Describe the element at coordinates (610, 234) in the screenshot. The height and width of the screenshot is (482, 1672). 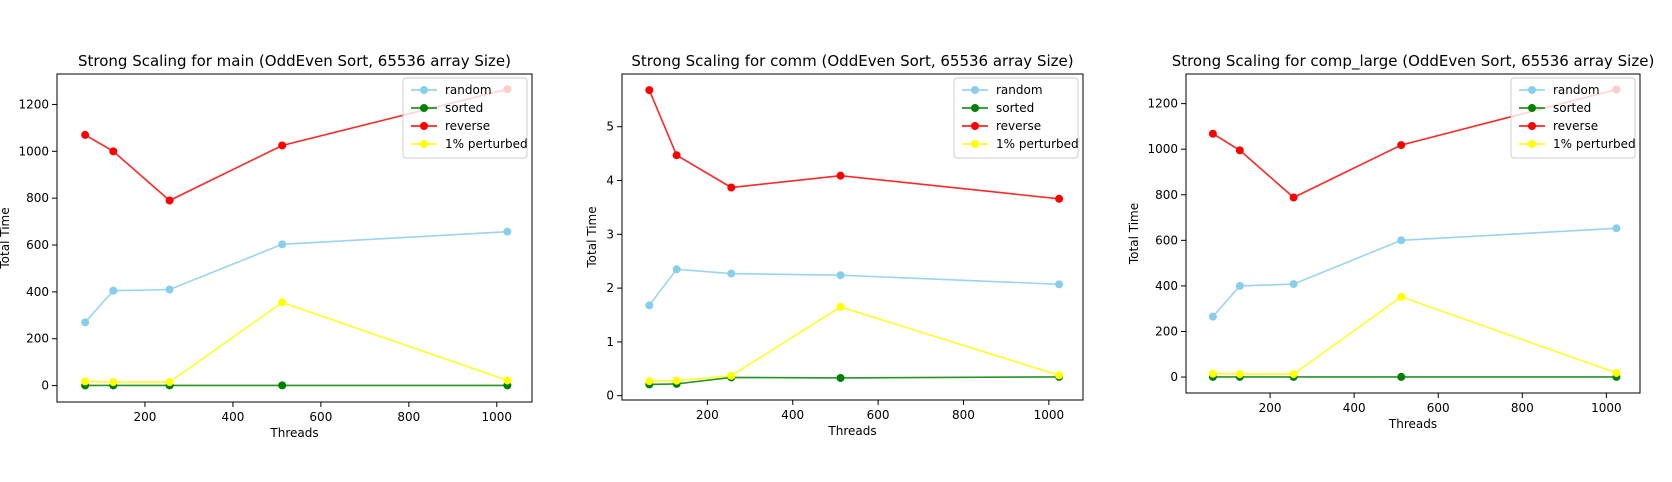
I see `y-tick-label: 3` at that location.